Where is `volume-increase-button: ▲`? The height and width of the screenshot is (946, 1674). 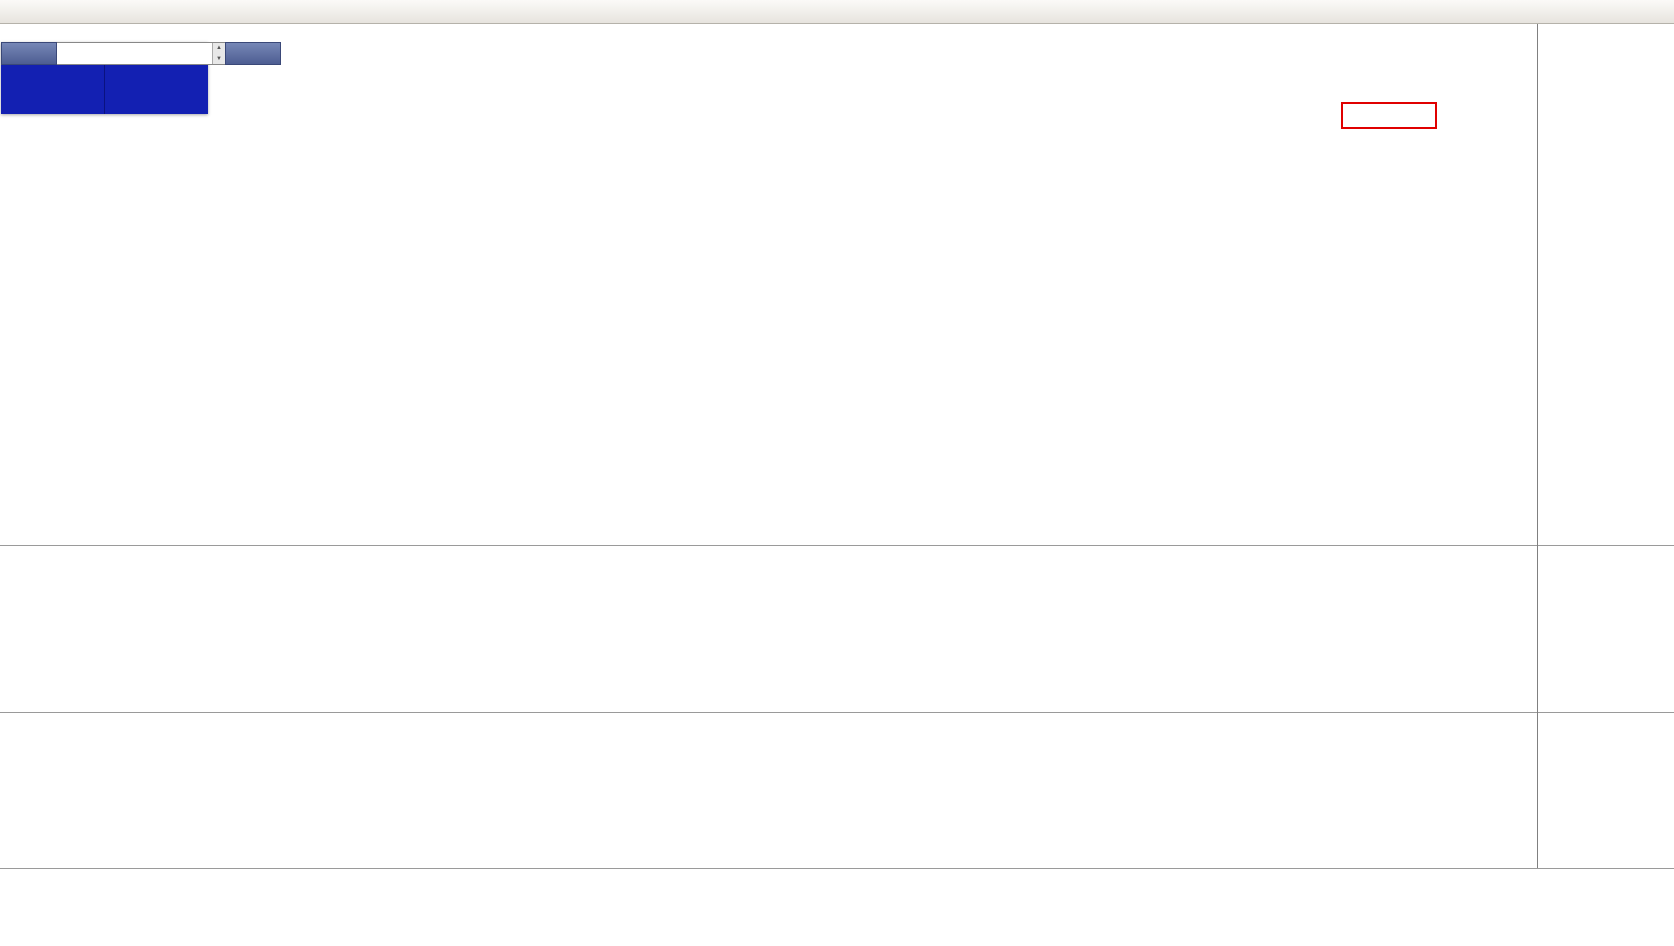 volume-increase-button: ▲ is located at coordinates (219, 48).